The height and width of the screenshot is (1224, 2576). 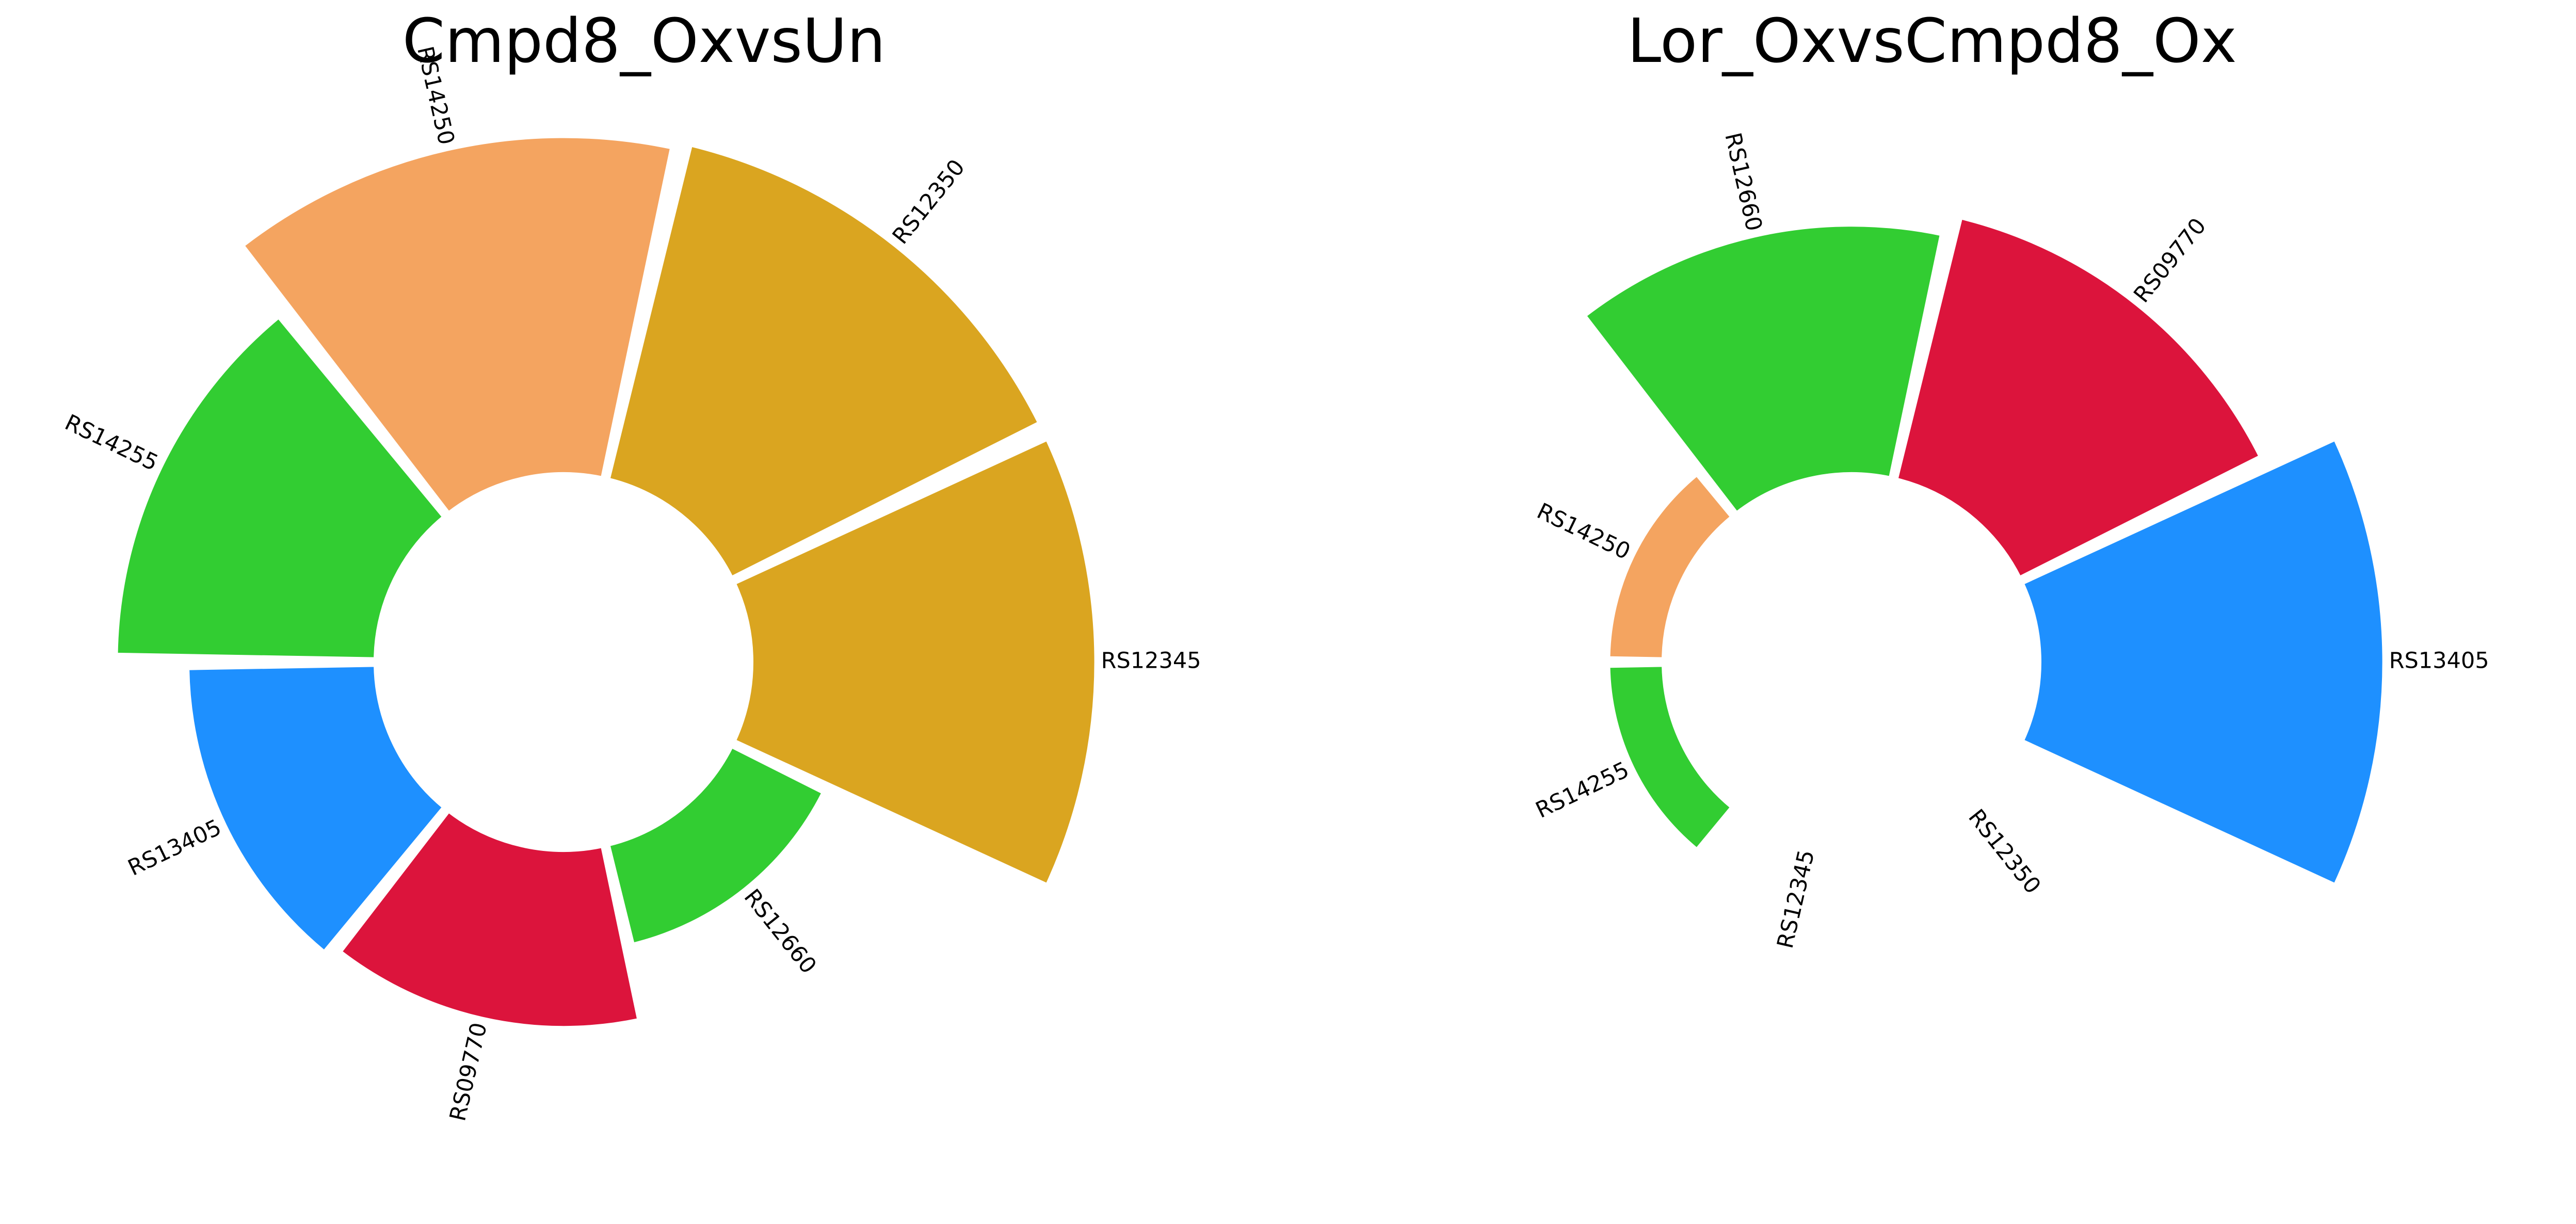 What do you see at coordinates (1932, 41) in the screenshot?
I see `chart-title: Lor_OxvsCmpd8_Ox` at bounding box center [1932, 41].